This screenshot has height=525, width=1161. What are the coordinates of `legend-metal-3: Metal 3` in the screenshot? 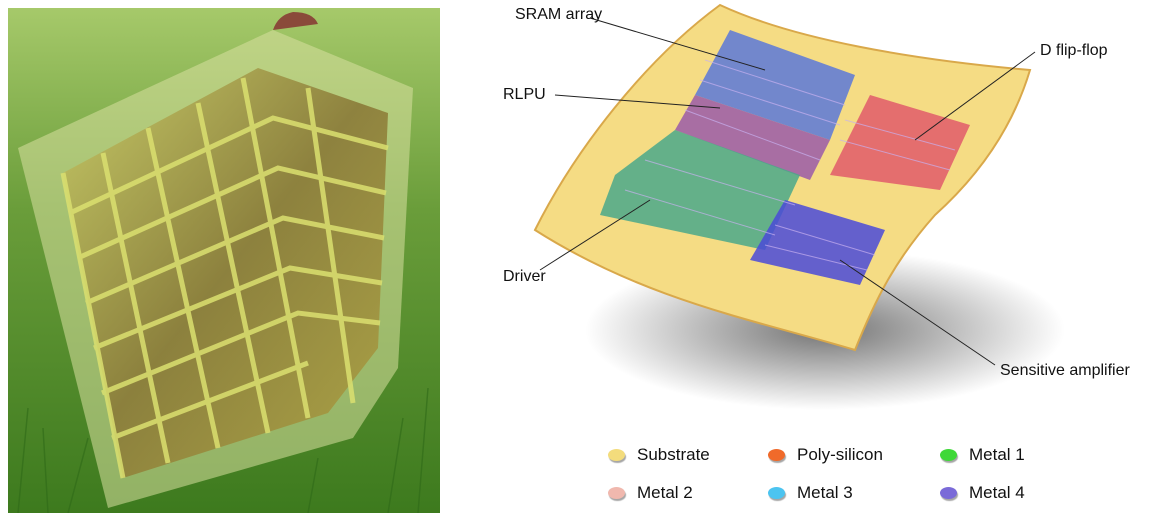 It's located at (810, 493).